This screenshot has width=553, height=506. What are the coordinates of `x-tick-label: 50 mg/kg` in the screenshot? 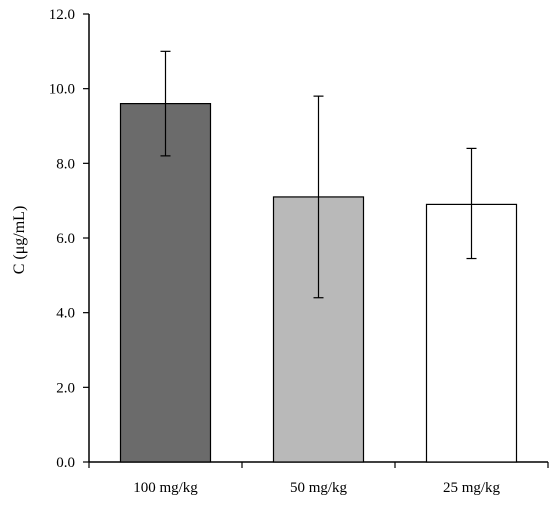 It's located at (319, 488).